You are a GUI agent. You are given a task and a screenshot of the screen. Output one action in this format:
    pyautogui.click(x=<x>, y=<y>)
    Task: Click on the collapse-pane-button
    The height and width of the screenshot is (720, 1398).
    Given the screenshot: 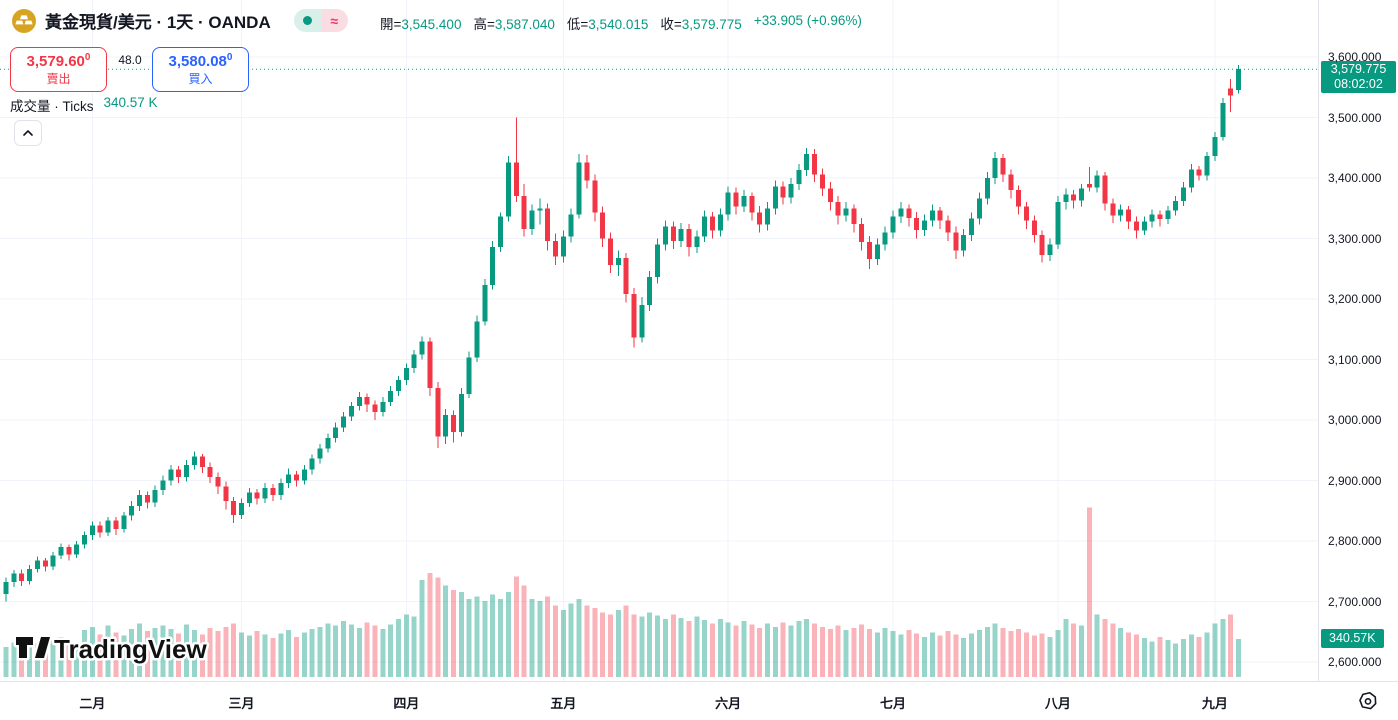 What is the action you would take?
    pyautogui.click(x=28, y=133)
    